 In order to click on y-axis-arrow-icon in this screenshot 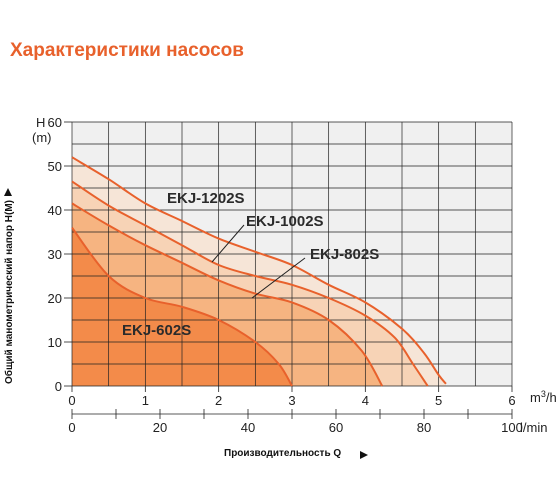, I will do `click(8, 192)`.